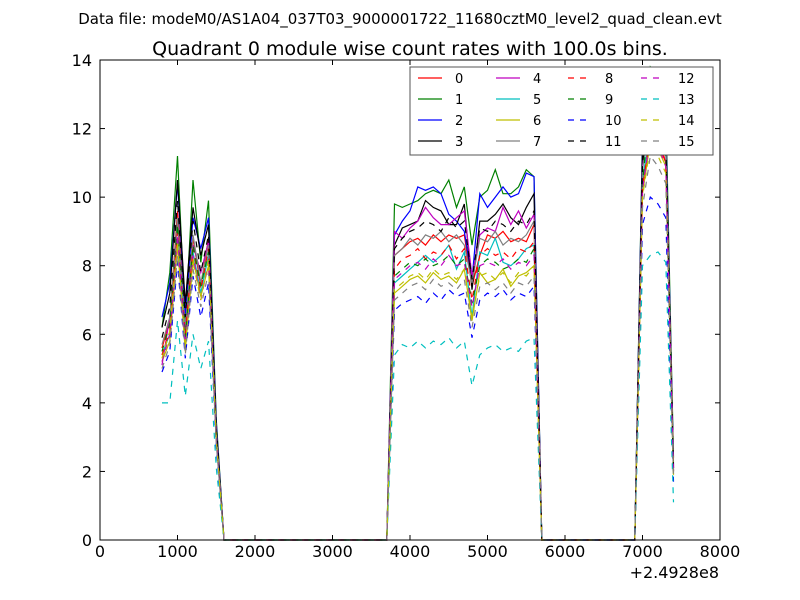 The width and height of the screenshot is (800, 600). Describe the element at coordinates (565, 551) in the screenshot. I see `x-tick-label: 6000` at that location.